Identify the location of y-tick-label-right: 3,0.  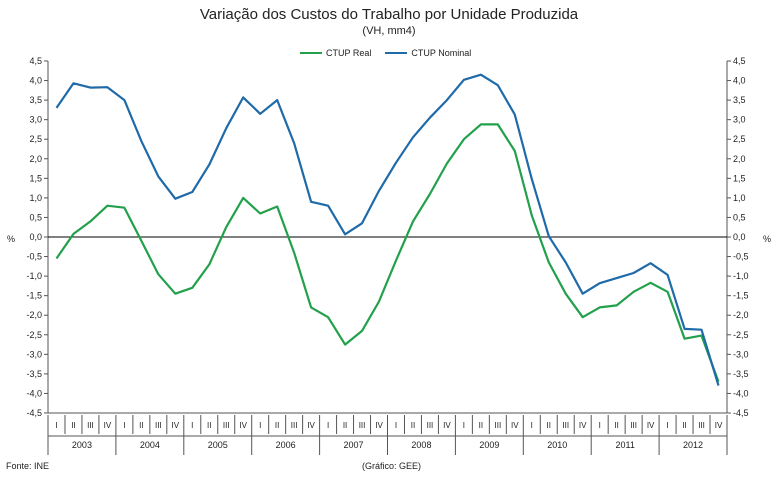
(739, 120).